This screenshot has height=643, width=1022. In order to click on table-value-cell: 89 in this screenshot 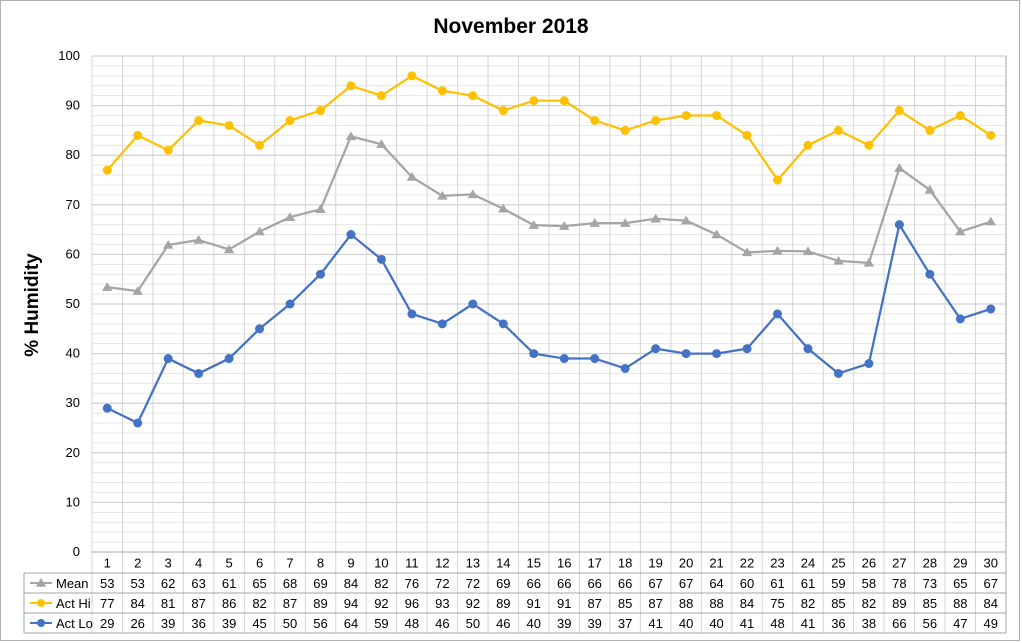, I will do `click(899, 603)`.